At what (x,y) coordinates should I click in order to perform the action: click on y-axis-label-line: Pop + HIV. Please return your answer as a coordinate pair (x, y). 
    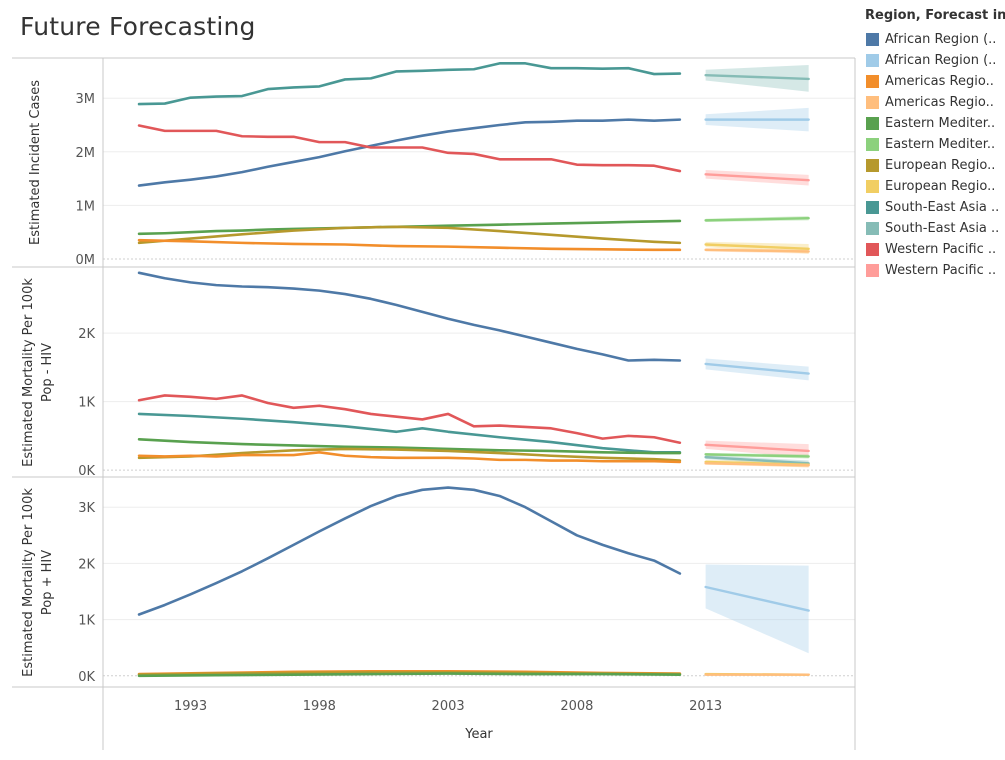
    Looking at the image, I should click on (47, 582).